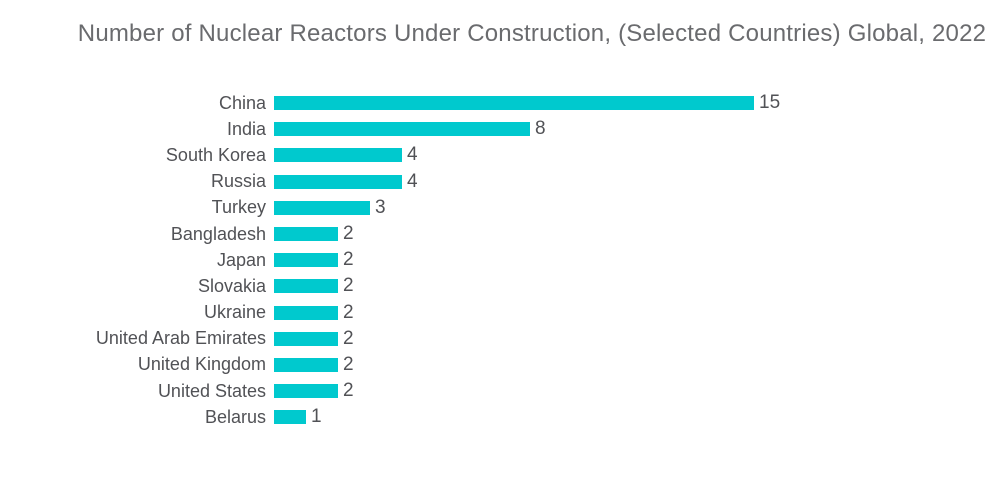 This screenshot has width=1000, height=504. What do you see at coordinates (316, 417) in the screenshot?
I see `value-label: 1` at bounding box center [316, 417].